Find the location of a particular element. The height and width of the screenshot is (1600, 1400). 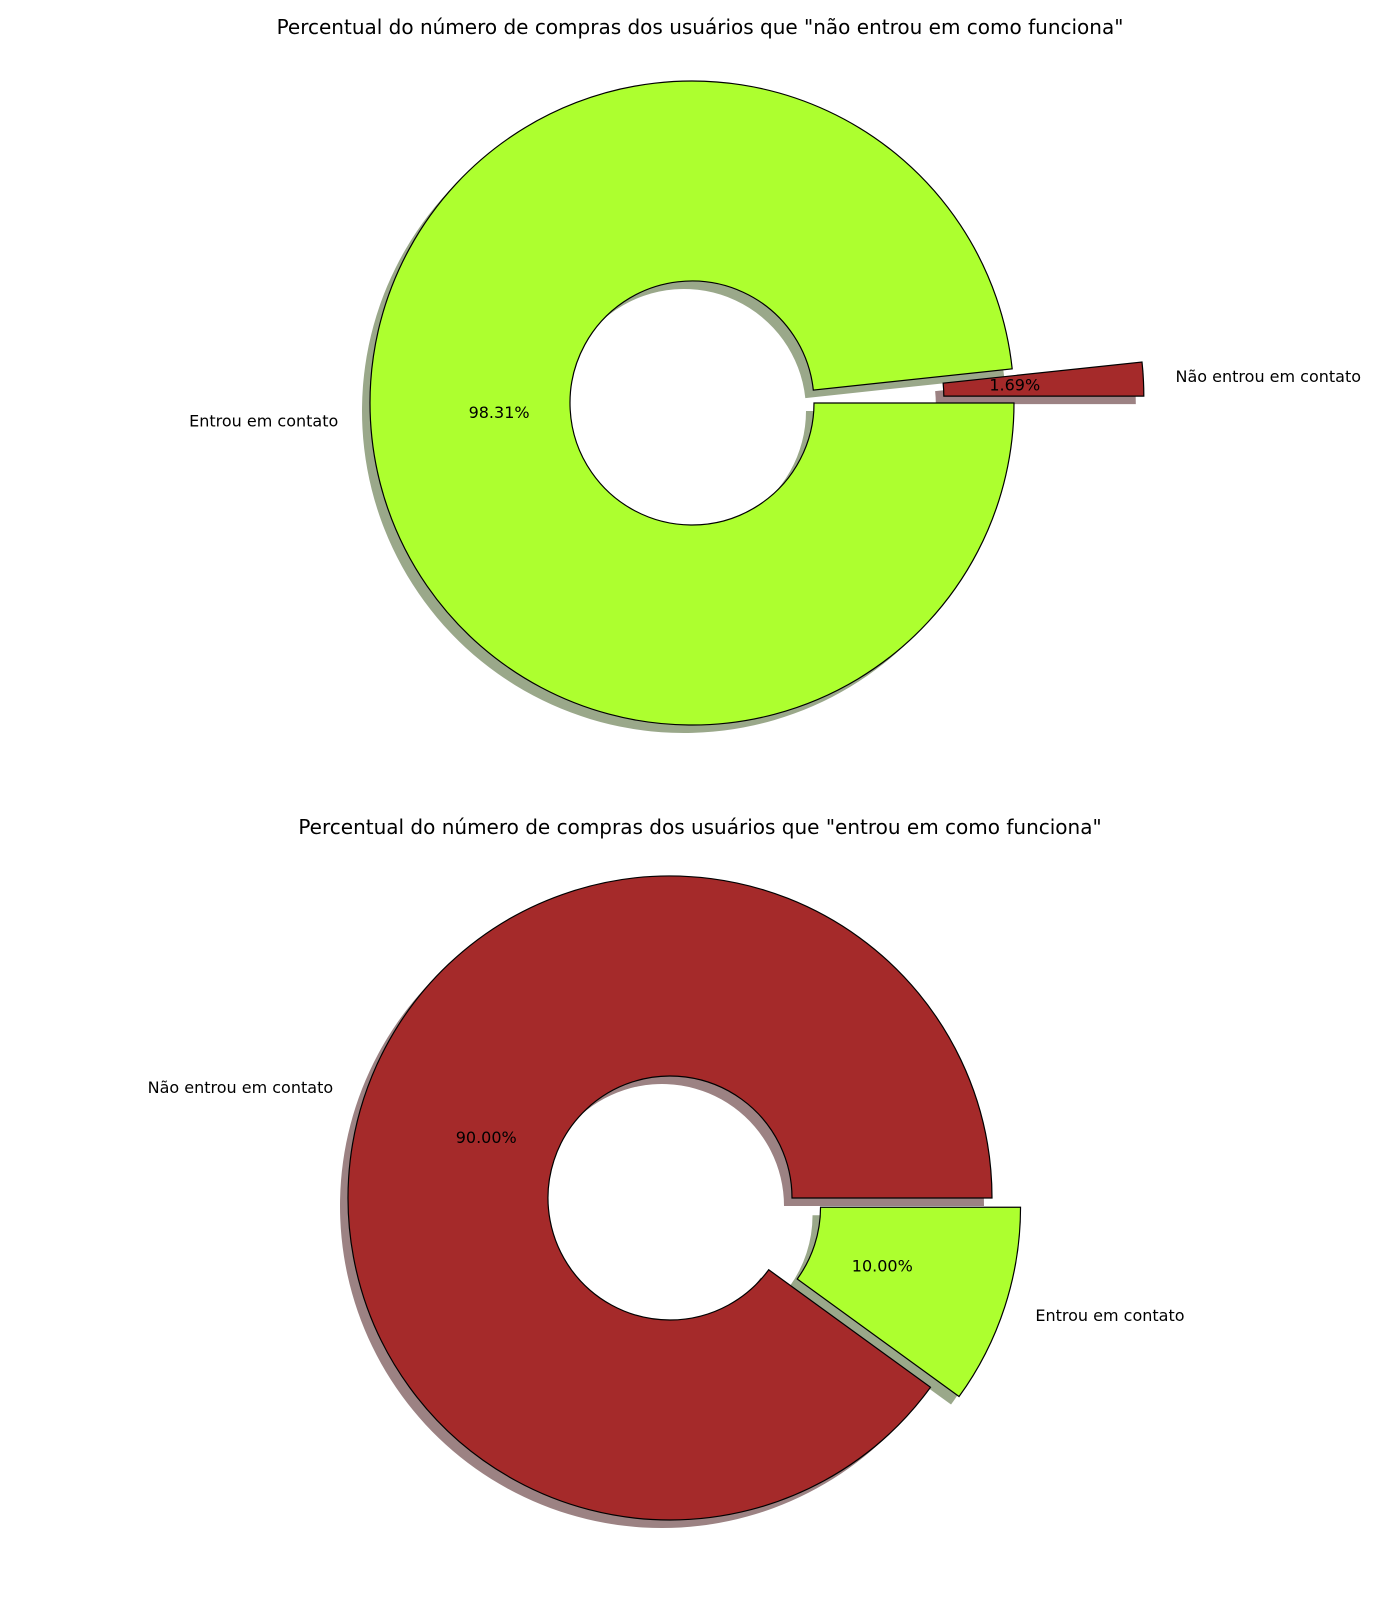

slice-percent-label: 10.00% is located at coordinates (882, 1265).